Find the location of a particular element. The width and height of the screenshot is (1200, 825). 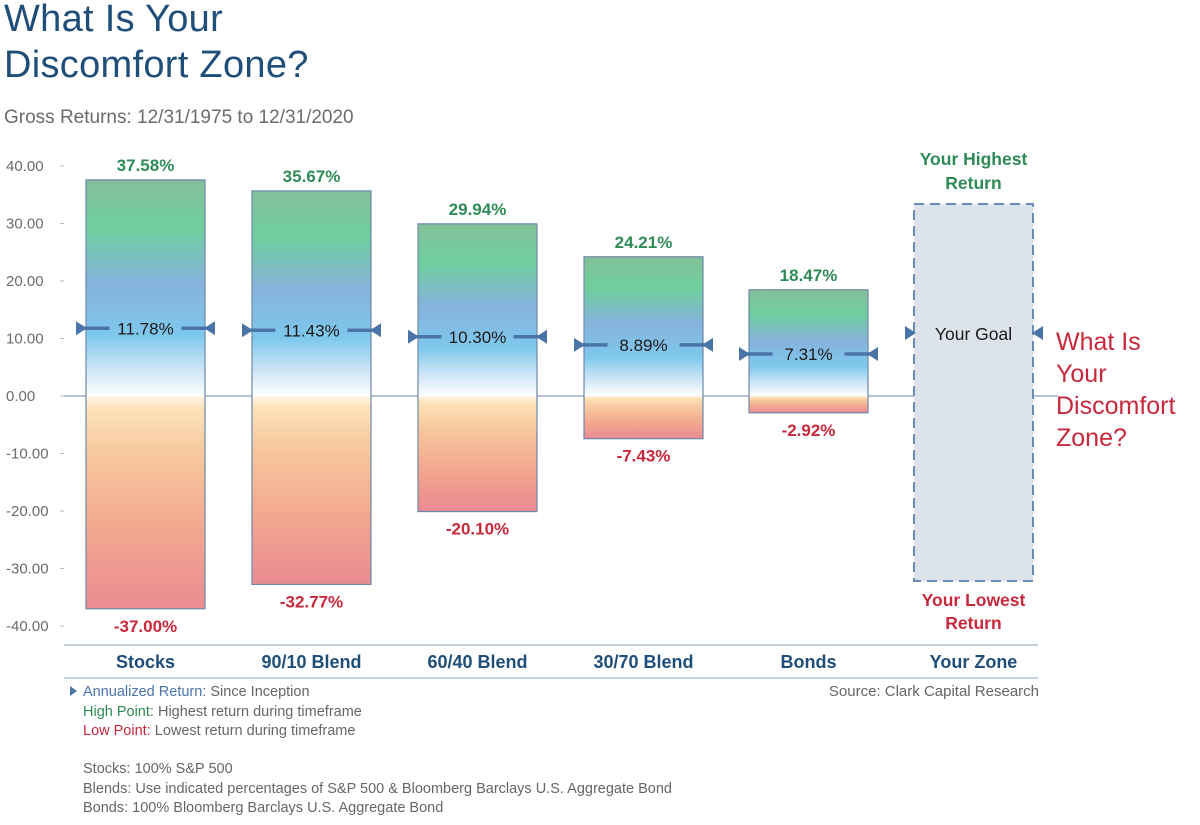

y-tick-label: -20.00 is located at coordinates (27, 511).